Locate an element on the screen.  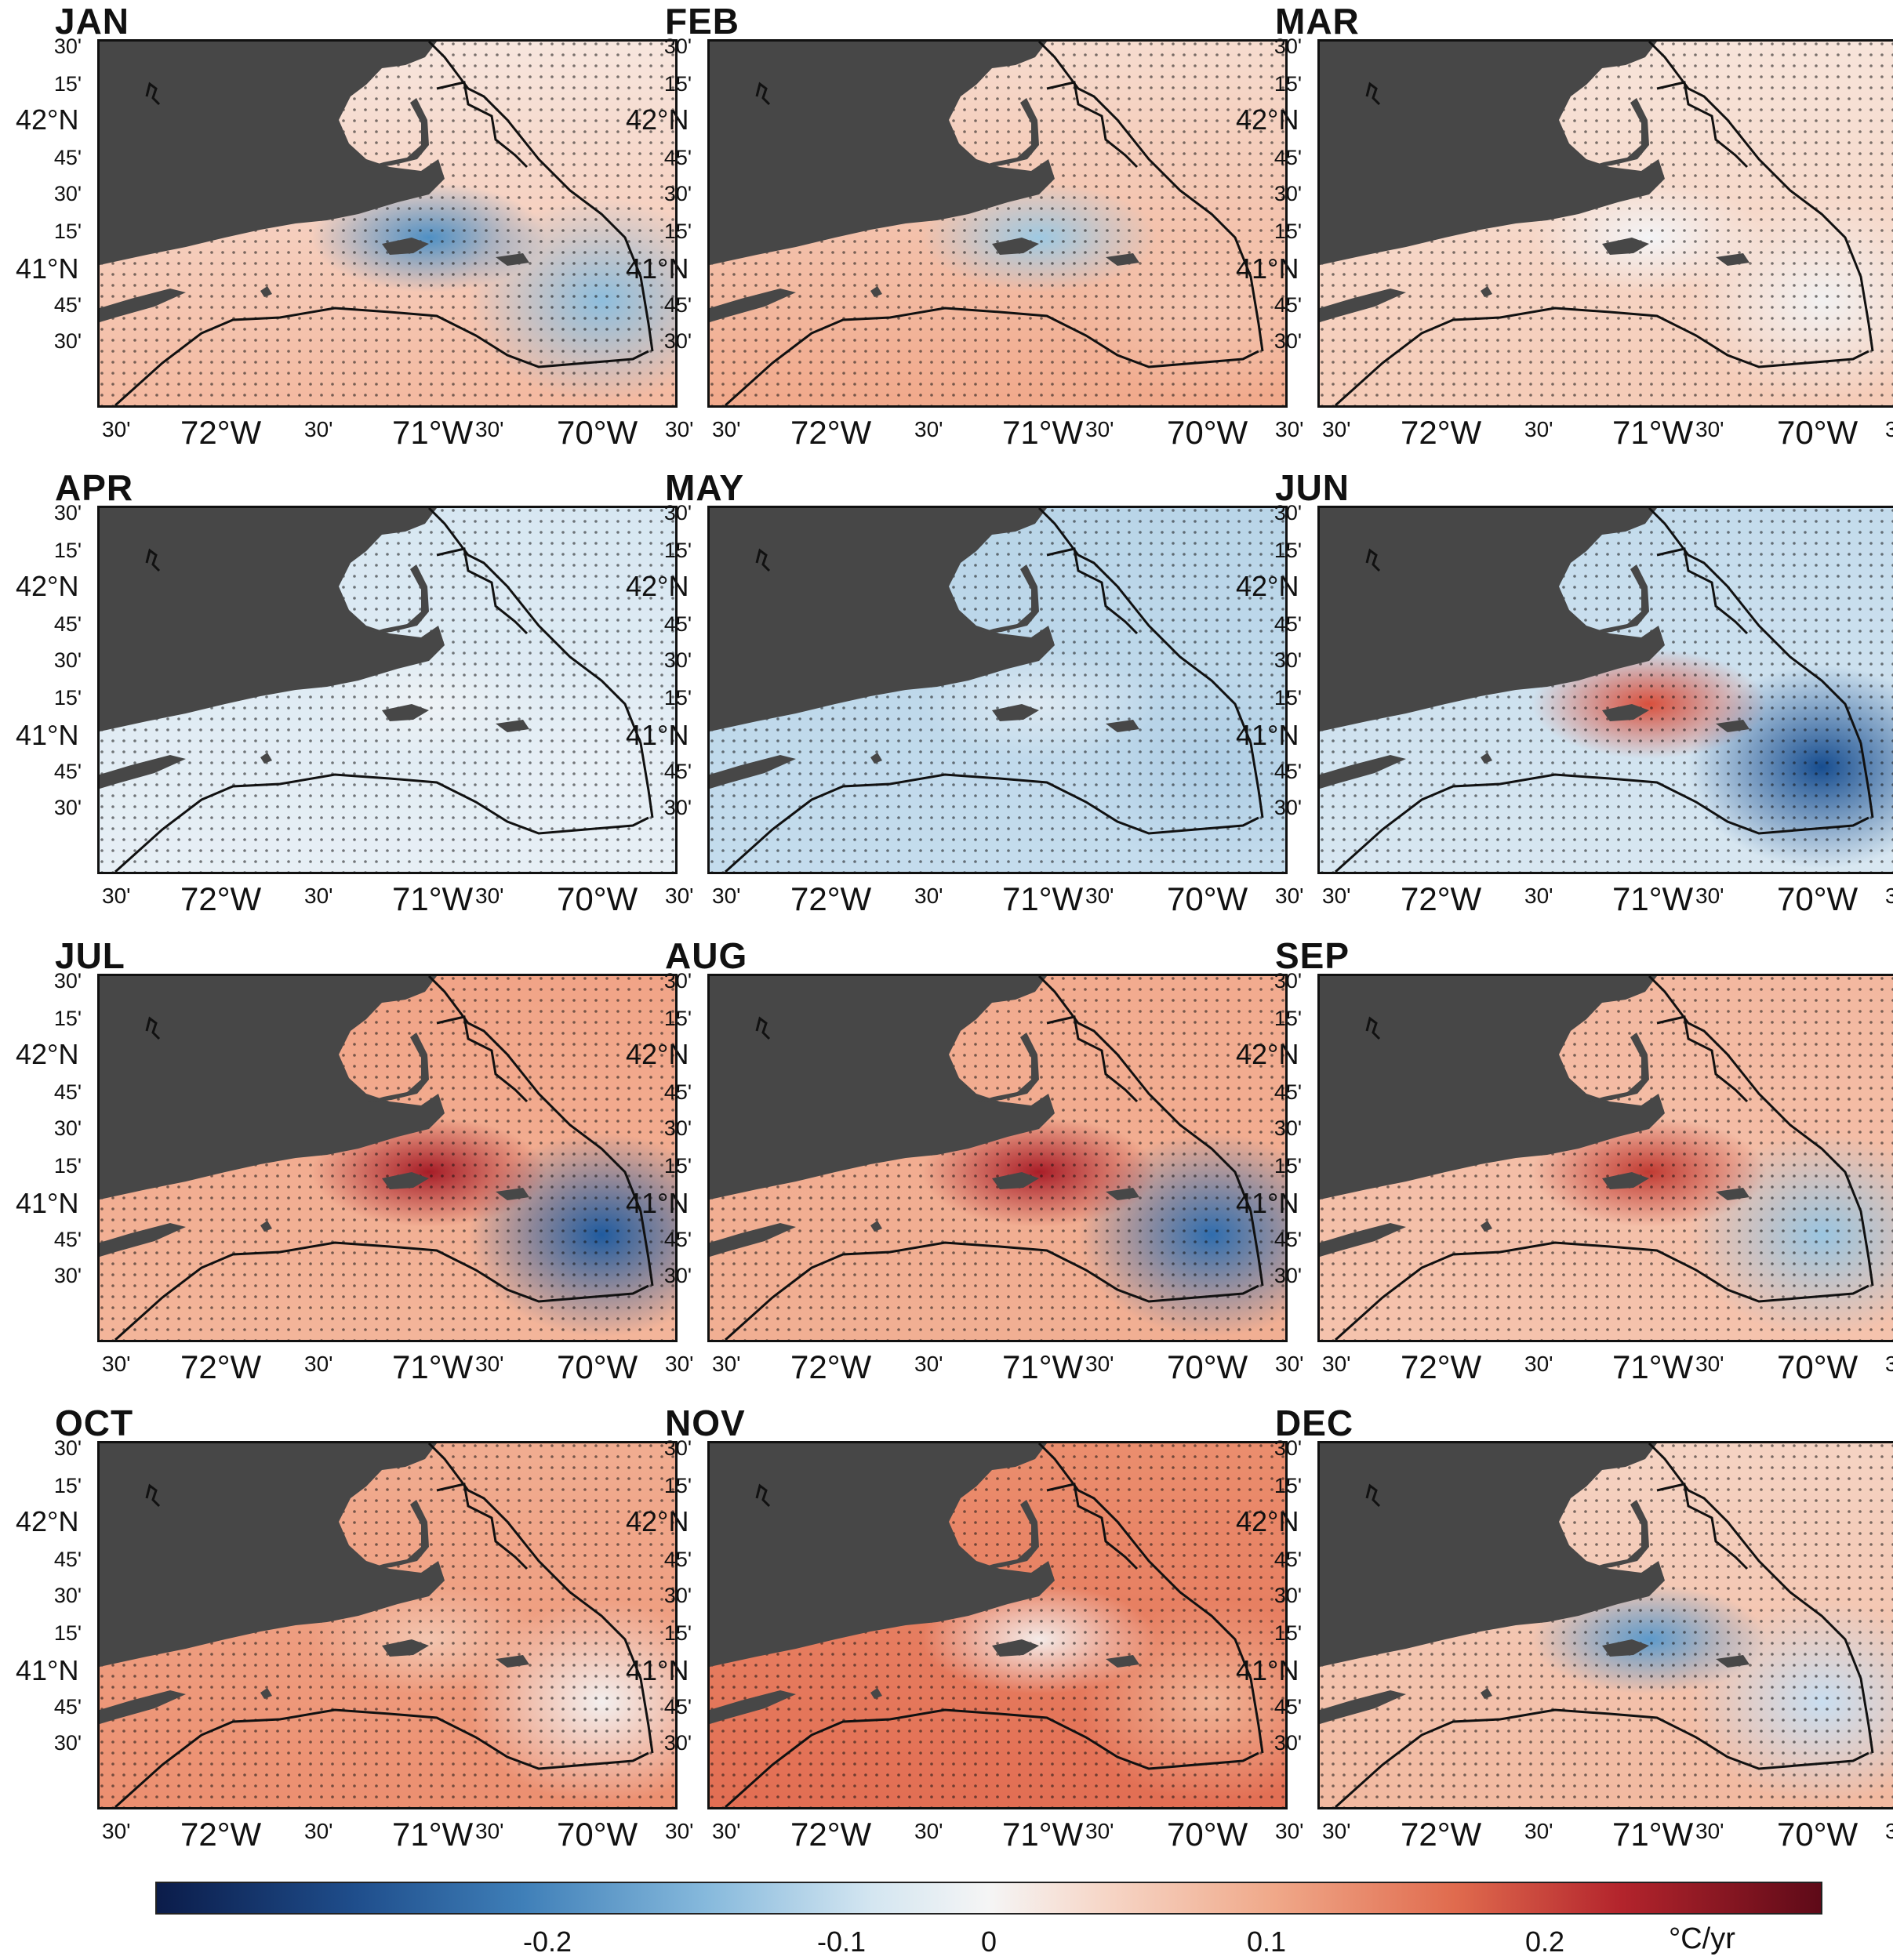
month-title: SEP is located at coordinates (1312, 955).